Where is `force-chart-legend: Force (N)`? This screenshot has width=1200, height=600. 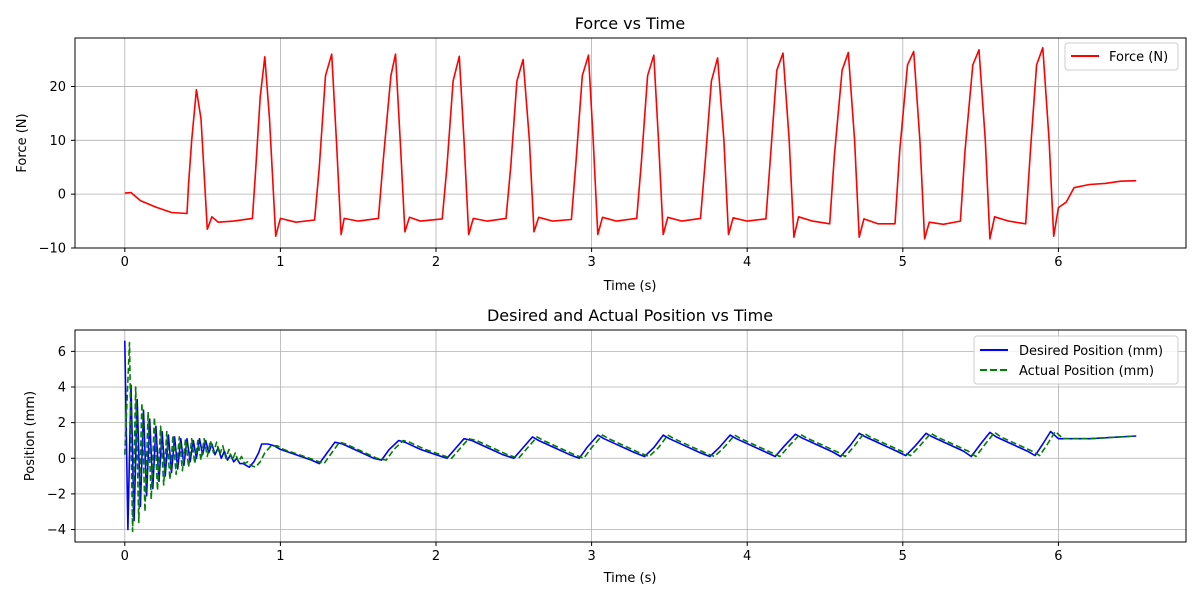
force-chart-legend: Force (N) is located at coordinates (1121, 56).